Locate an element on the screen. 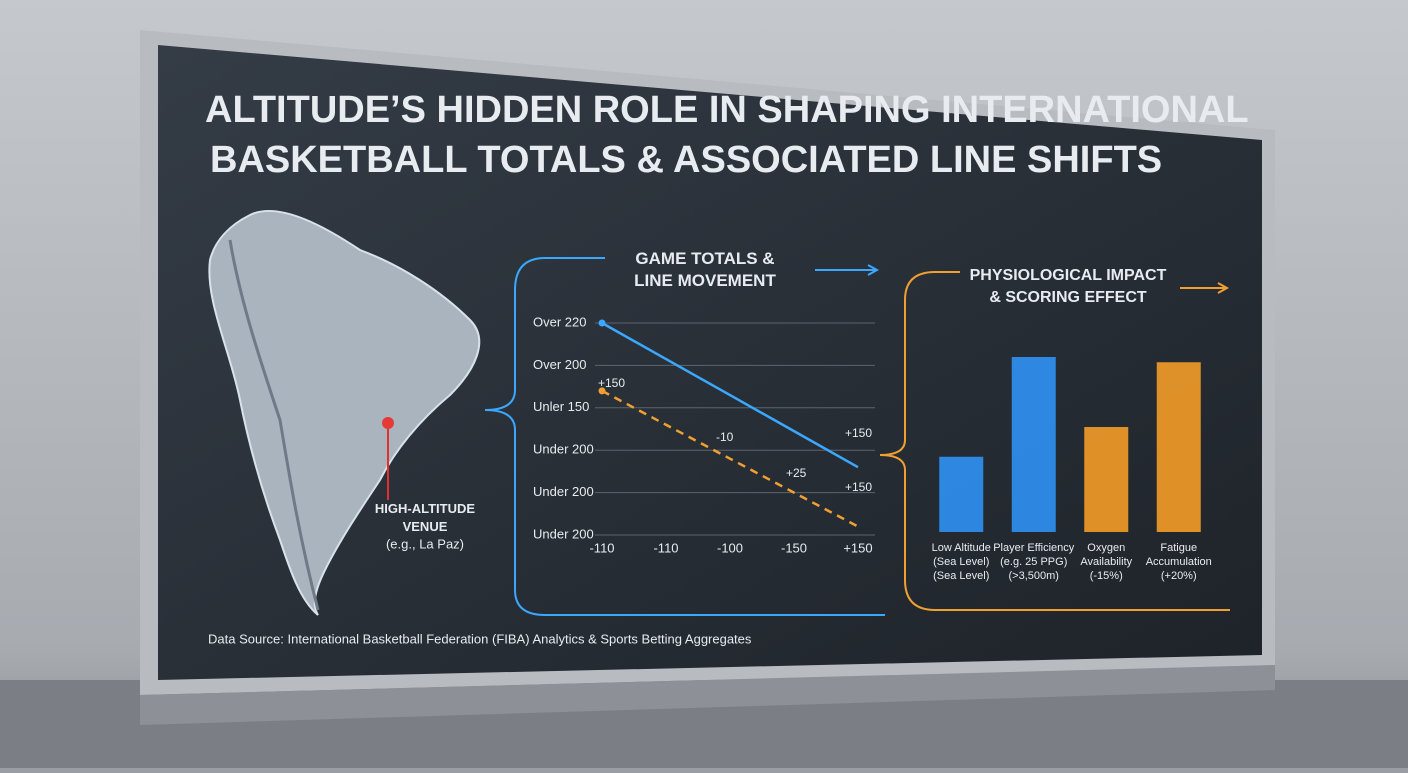 This screenshot has height=773, width=1408. bracket-blue is located at coordinates (684, 436).